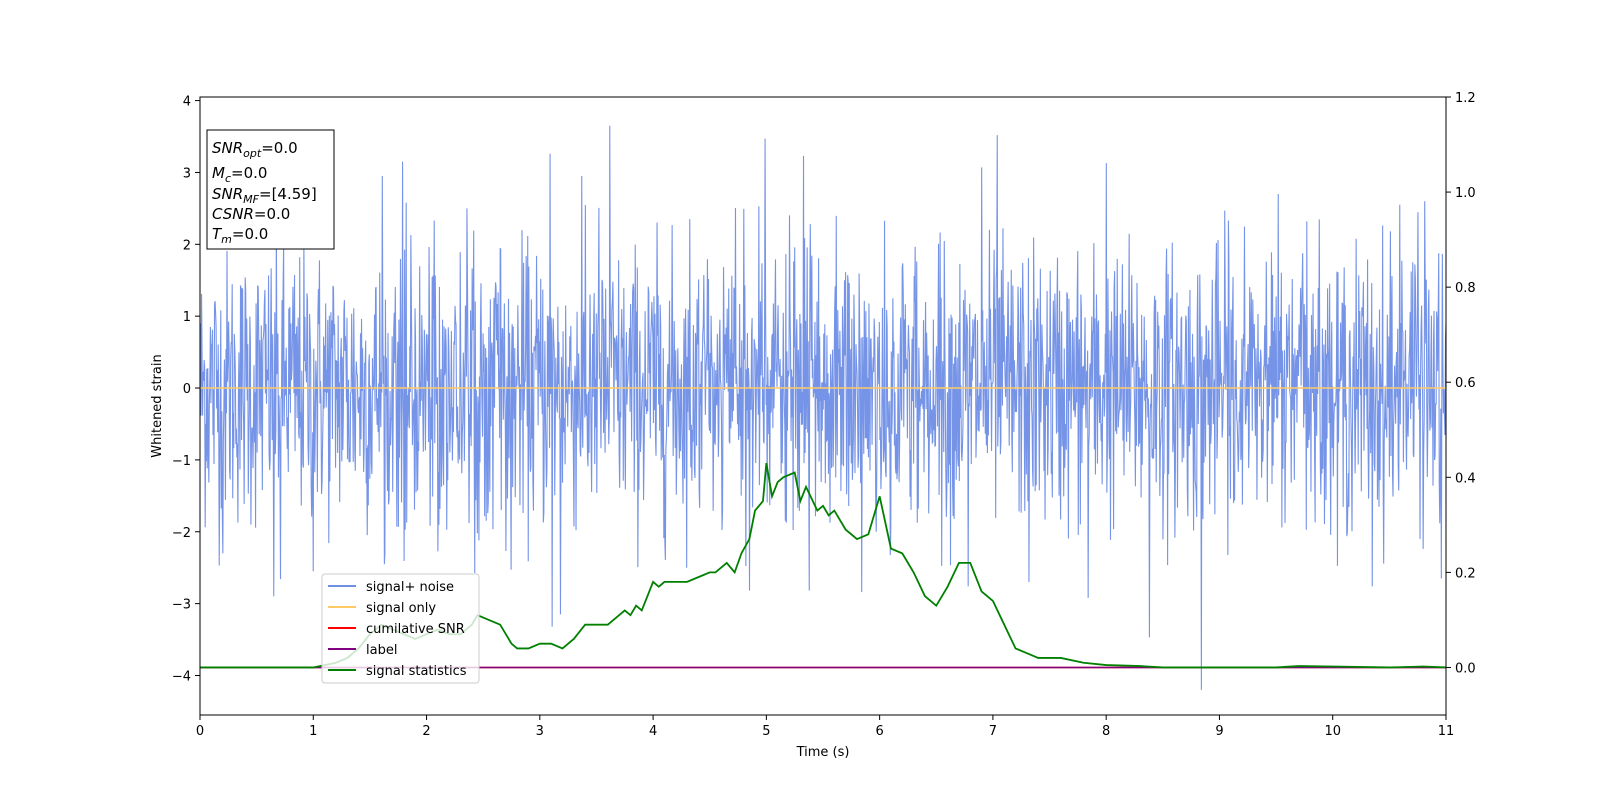  I want to click on legend-label: signal only, so click(401, 608).